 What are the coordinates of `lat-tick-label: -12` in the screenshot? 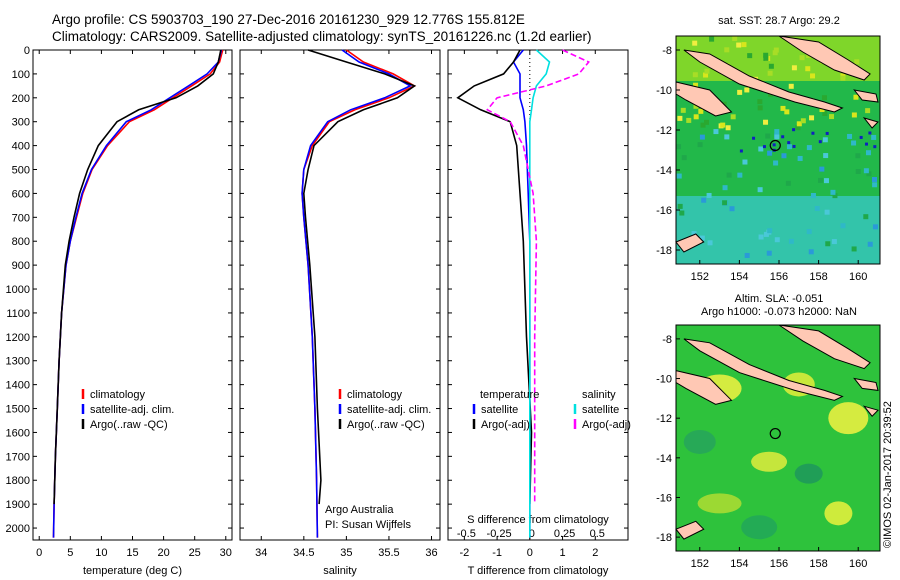 It's located at (664, 131).